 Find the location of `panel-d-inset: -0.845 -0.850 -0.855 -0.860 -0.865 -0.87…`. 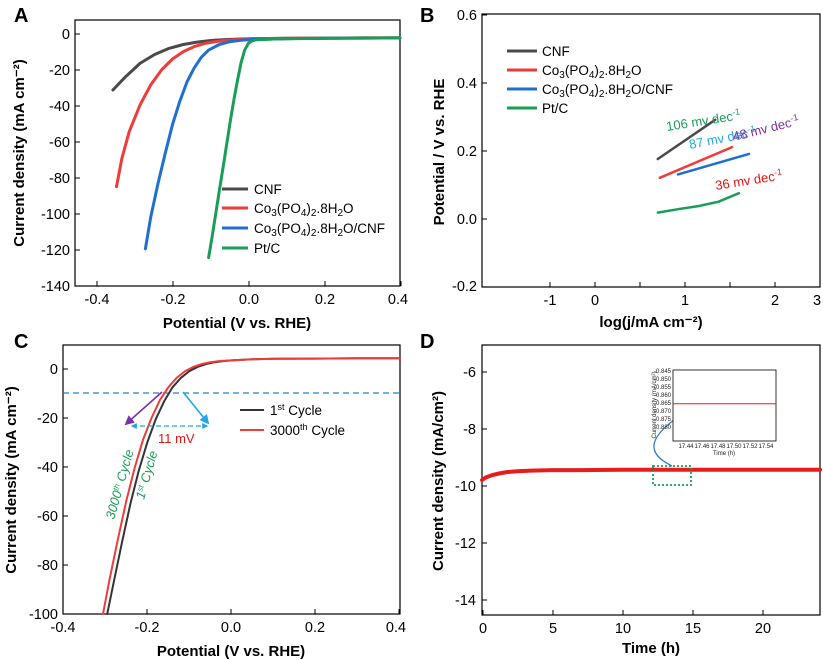

panel-d-inset: -0.845 -0.850 -0.855 -0.860 -0.865 -0.87… is located at coordinates (714, 413).